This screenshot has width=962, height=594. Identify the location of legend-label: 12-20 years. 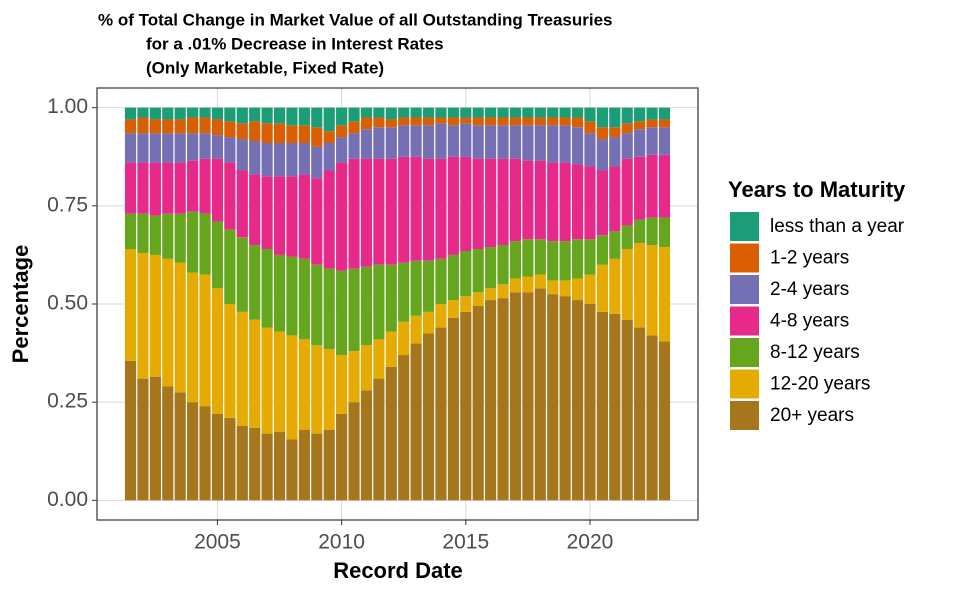
(820, 384).